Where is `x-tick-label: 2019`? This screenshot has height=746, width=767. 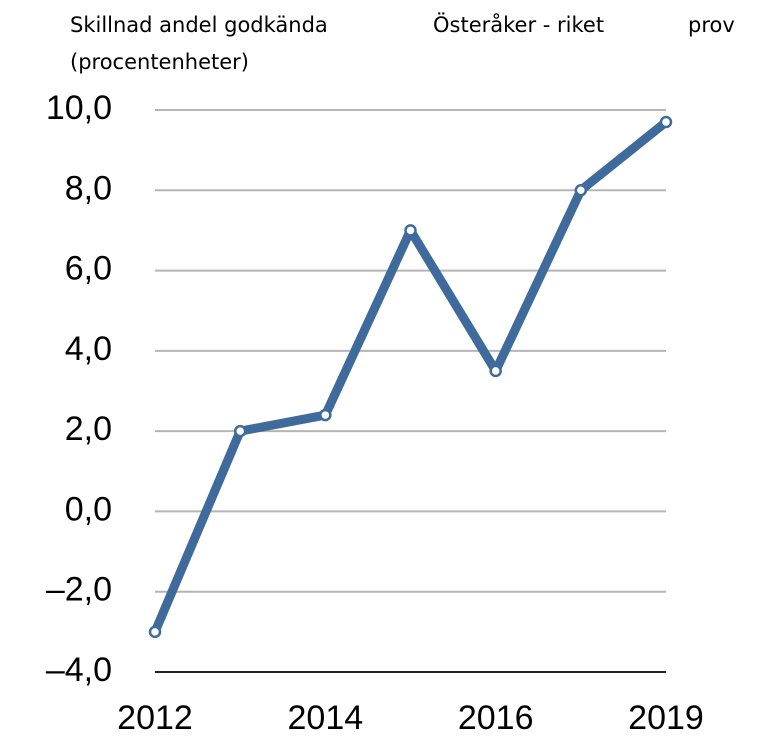 x-tick-label: 2019 is located at coordinates (666, 718).